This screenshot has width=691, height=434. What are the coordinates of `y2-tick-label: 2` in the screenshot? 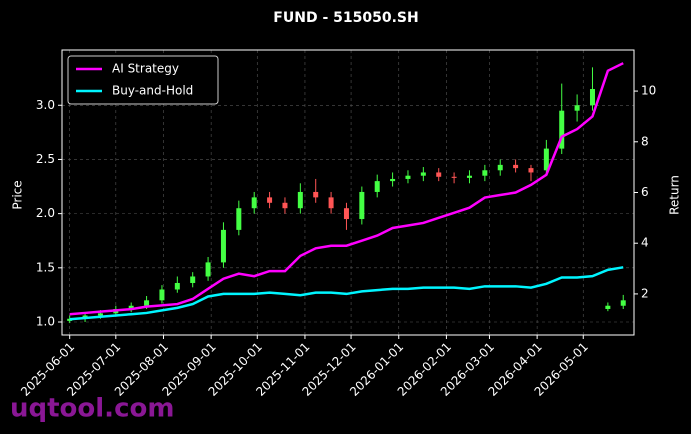 It's located at (645, 293).